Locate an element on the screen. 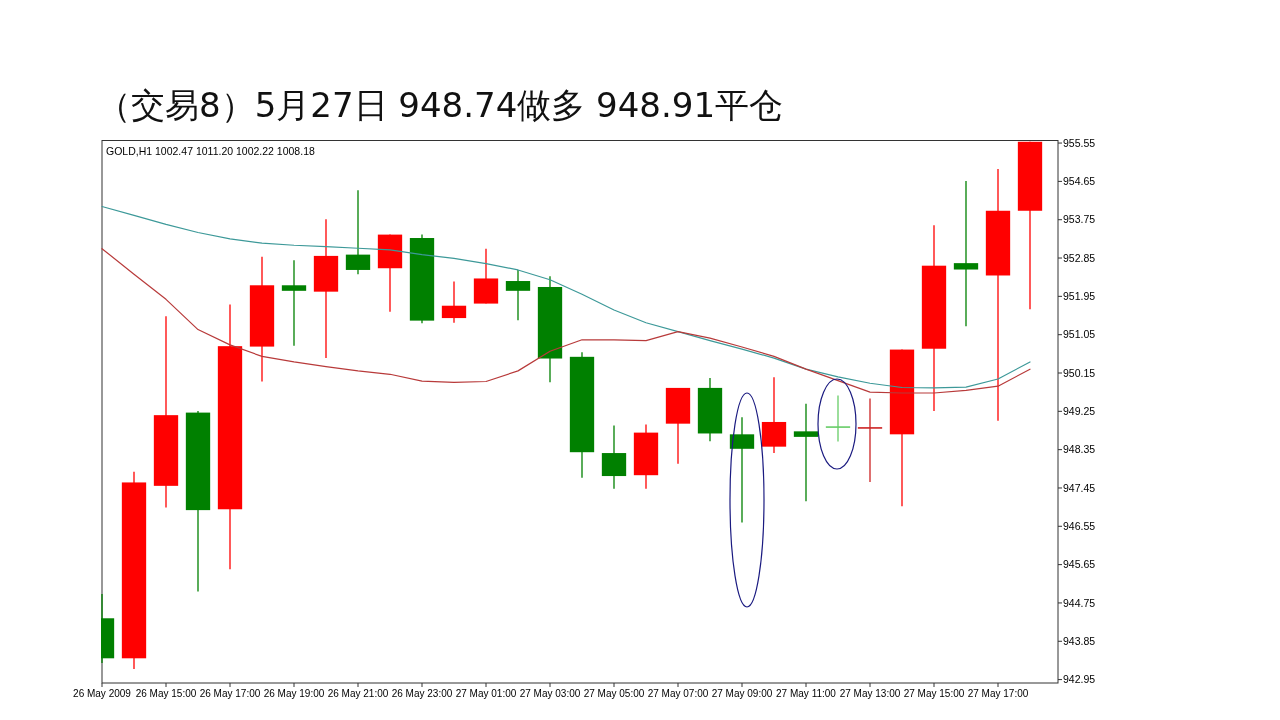  y-tick-label: 947.45 is located at coordinates (1079, 487).